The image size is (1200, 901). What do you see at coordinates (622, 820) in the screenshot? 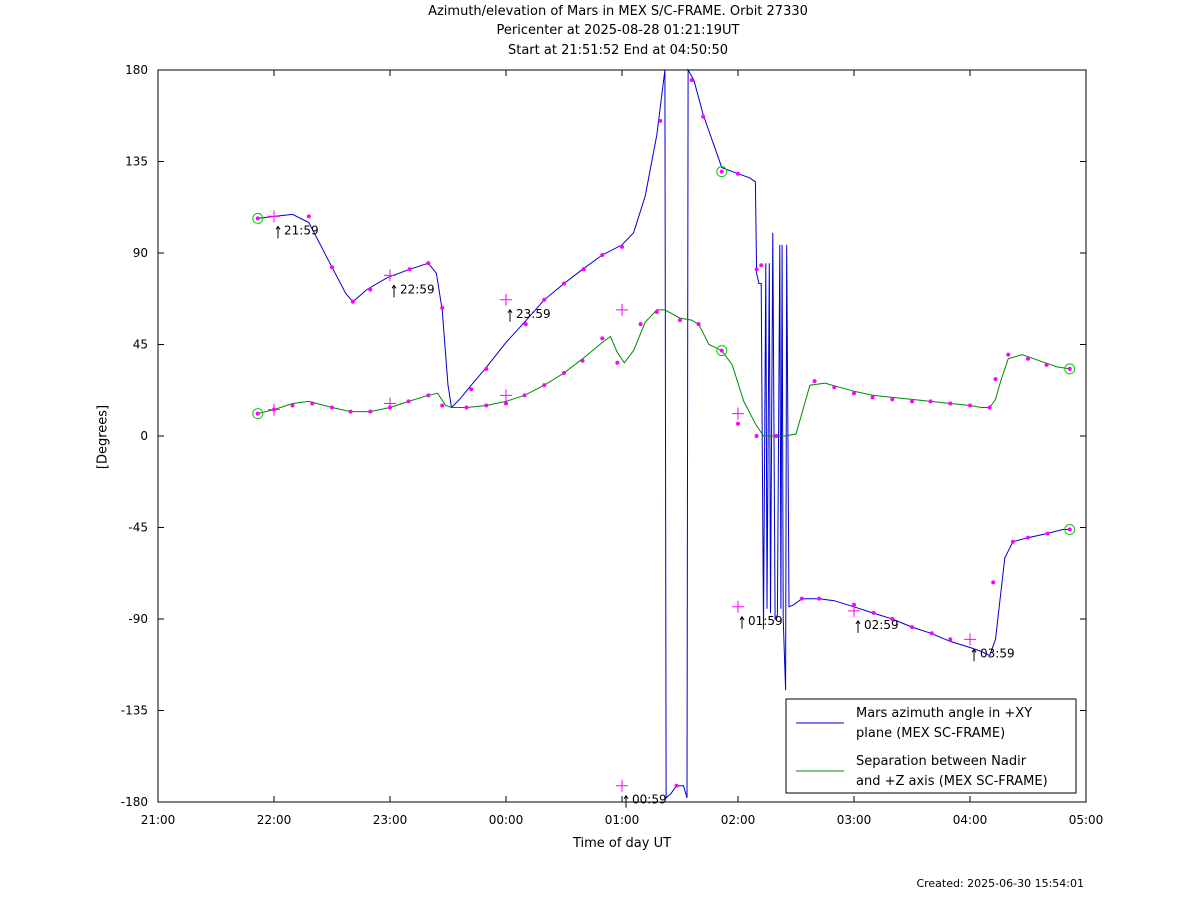
I see `x-tick-label: 01:00` at bounding box center [622, 820].